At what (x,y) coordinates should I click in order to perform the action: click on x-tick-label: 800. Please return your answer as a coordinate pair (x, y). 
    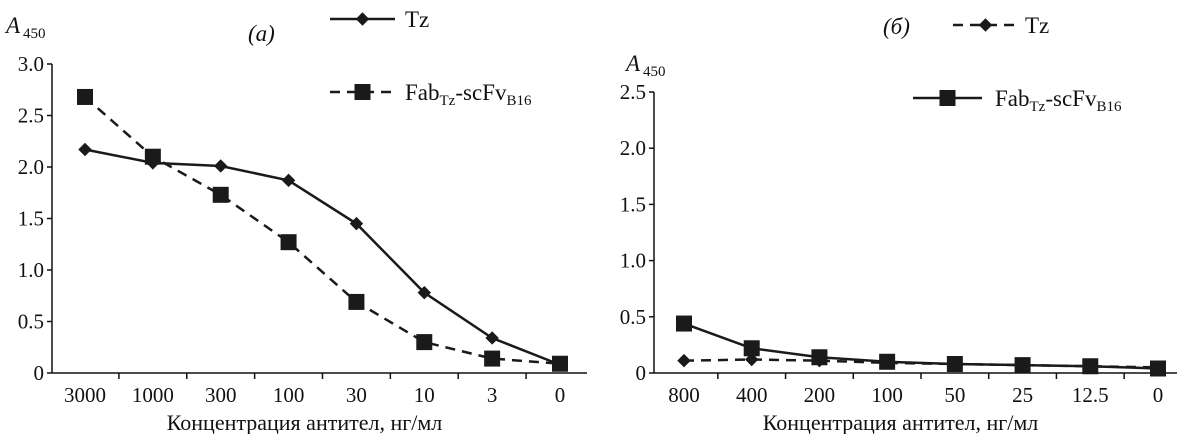
    Looking at the image, I should click on (684, 395).